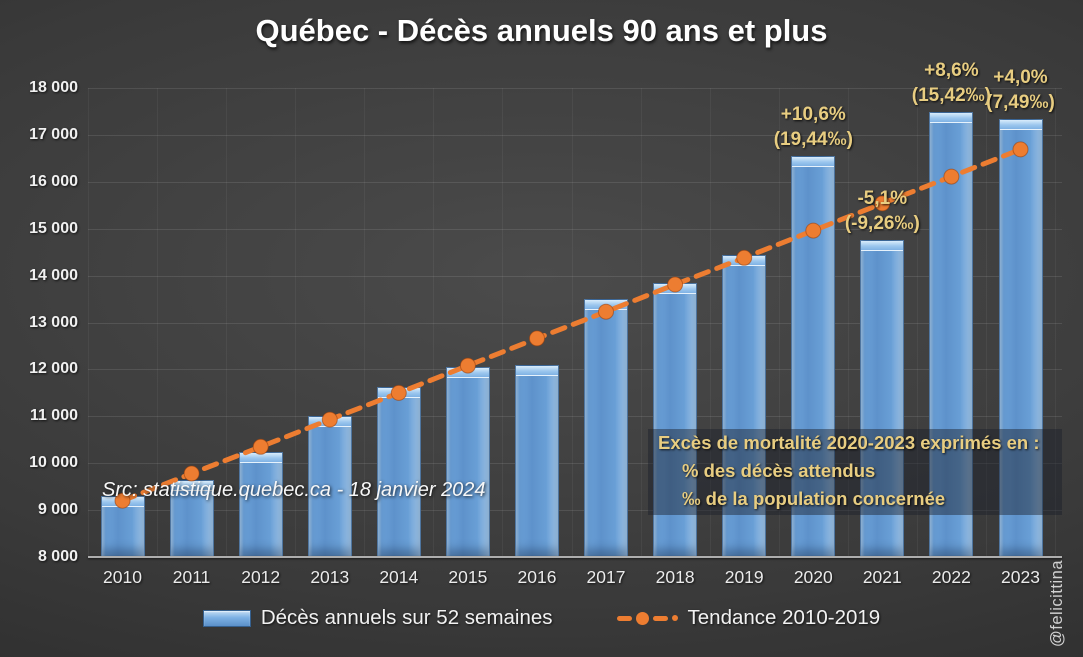  What do you see at coordinates (882, 224) in the screenshot?
I see `annotation-permille: (-9,26‰)` at bounding box center [882, 224].